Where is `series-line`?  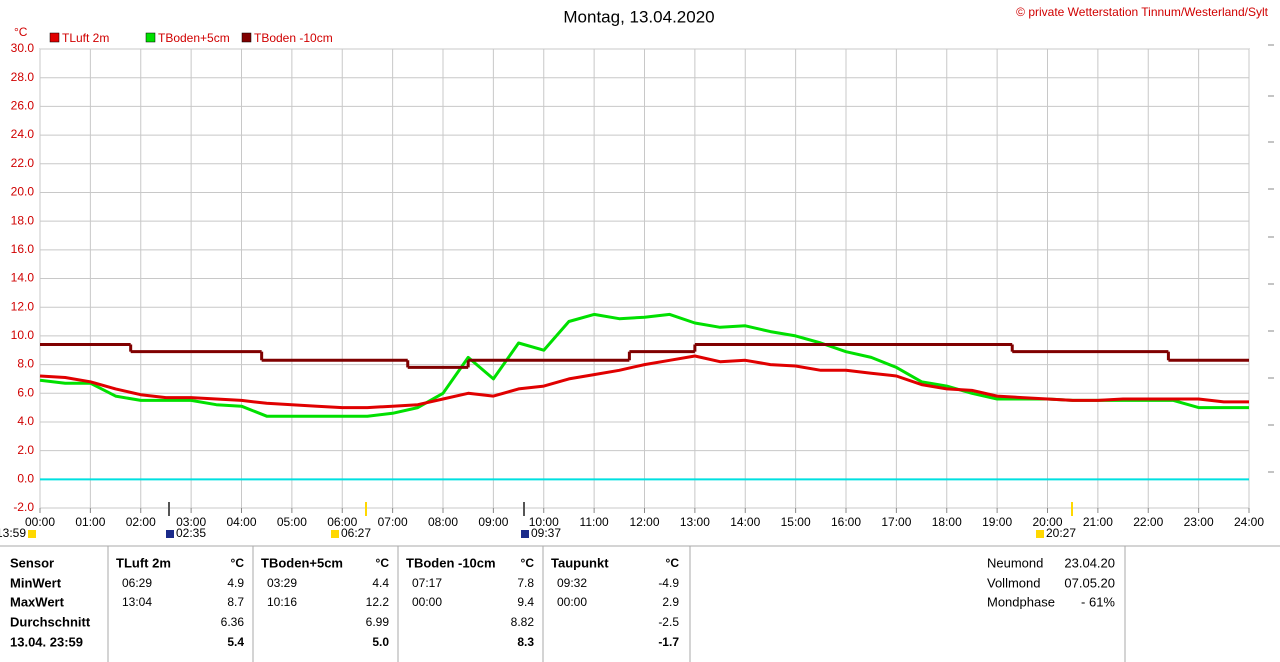
series-line is located at coordinates (644, 382).